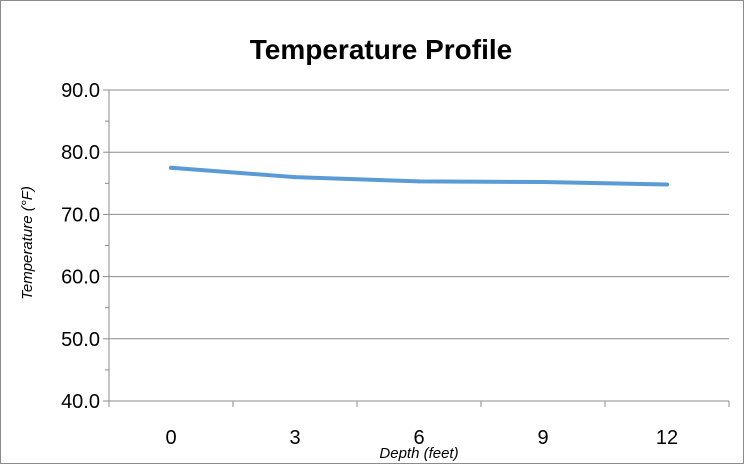  I want to click on chart-title: Temperature Profile, so click(381, 49).